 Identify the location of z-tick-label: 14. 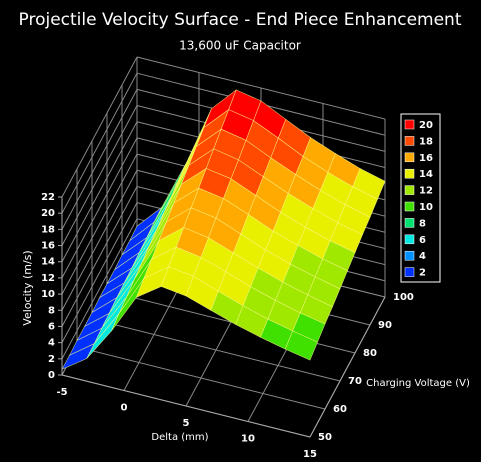
(48, 262).